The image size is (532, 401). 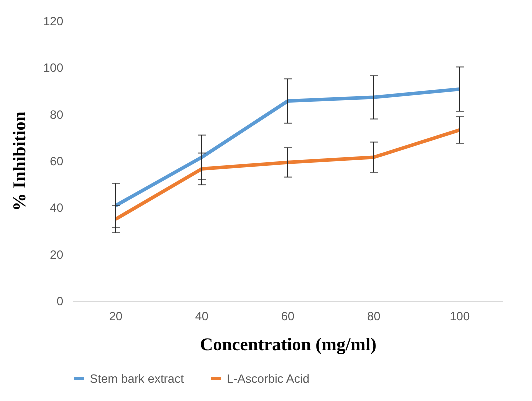 What do you see at coordinates (53, 68) in the screenshot?
I see `y-tick-label: 100` at bounding box center [53, 68].